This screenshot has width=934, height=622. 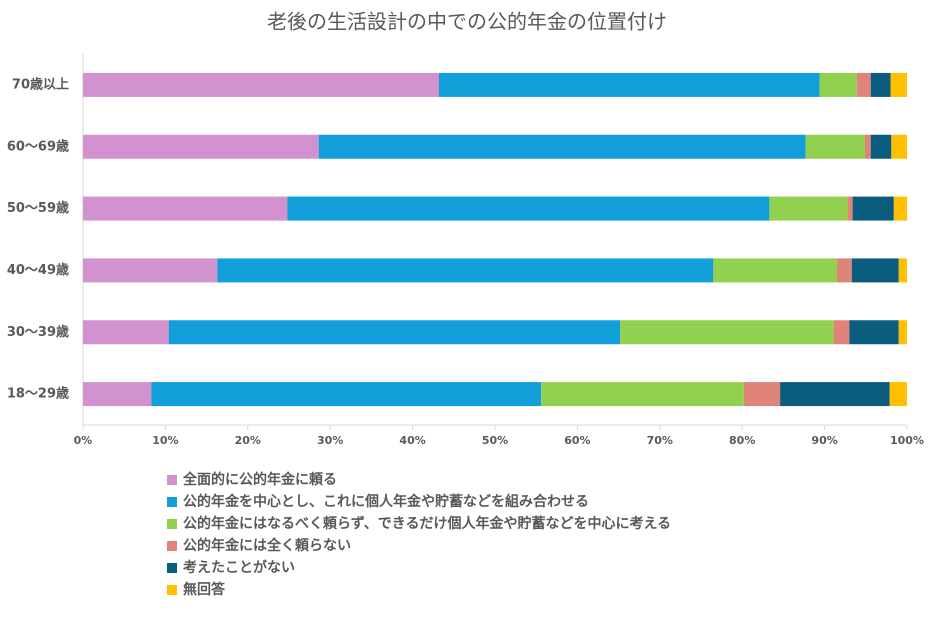 What do you see at coordinates (38, 394) in the screenshot?
I see `category-label: 18～29歳` at bounding box center [38, 394].